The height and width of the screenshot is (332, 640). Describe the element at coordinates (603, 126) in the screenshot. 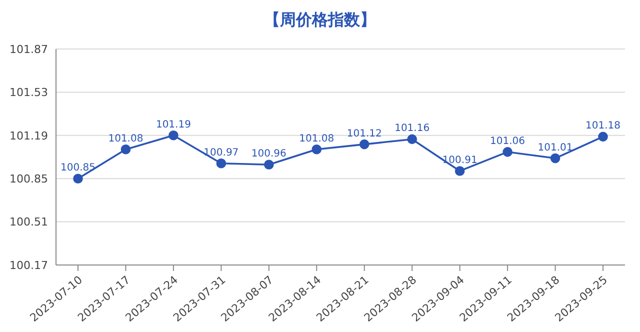

I see `data-label: 101.18` at that location.